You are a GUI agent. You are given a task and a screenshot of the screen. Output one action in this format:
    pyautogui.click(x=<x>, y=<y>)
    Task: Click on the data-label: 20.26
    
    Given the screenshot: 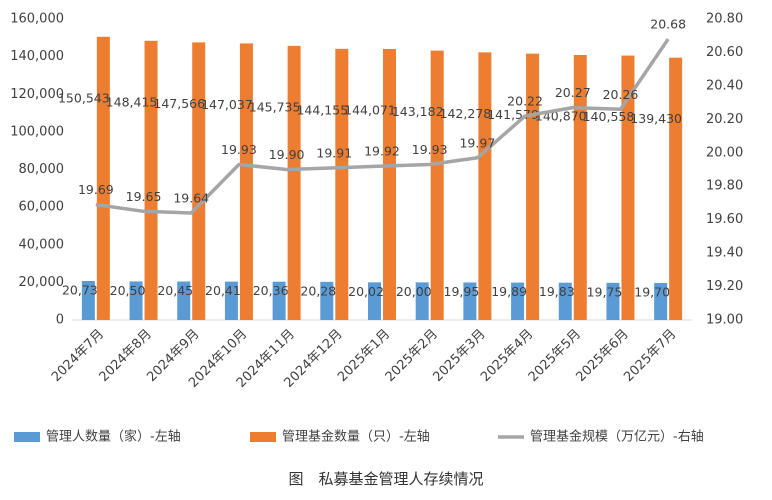 What is the action you would take?
    pyautogui.click(x=621, y=94)
    